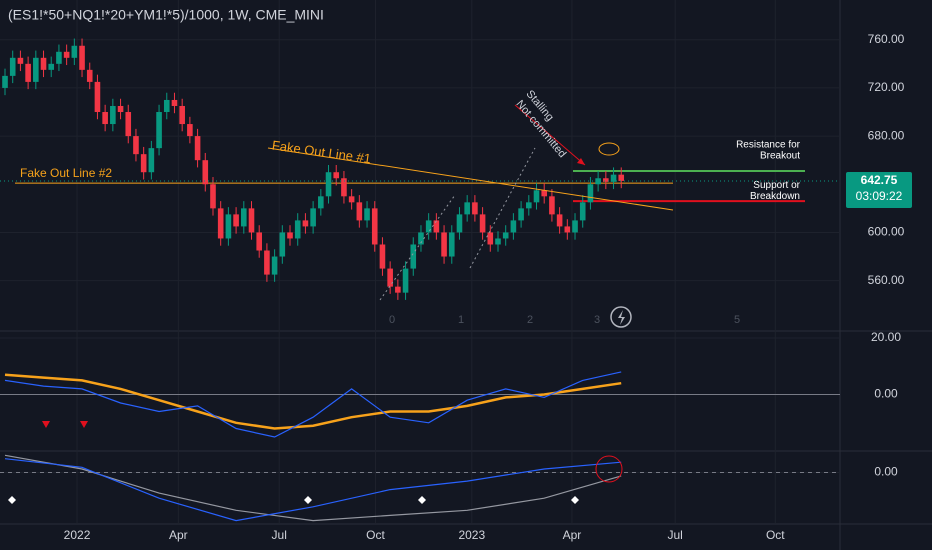 The width and height of the screenshot is (932, 550). I want to click on countdown: 03:09:22, so click(879, 196).